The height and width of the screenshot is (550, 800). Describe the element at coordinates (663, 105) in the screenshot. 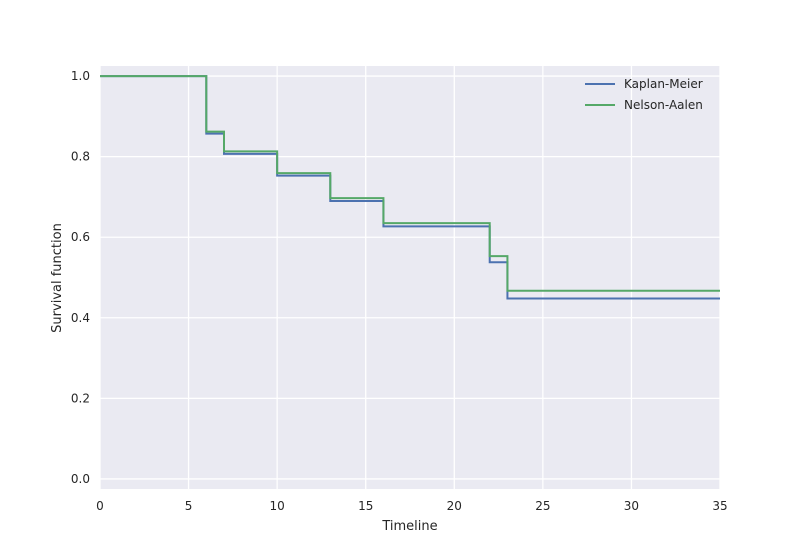

I see `legend-label: Nelson-Aalen` at that location.